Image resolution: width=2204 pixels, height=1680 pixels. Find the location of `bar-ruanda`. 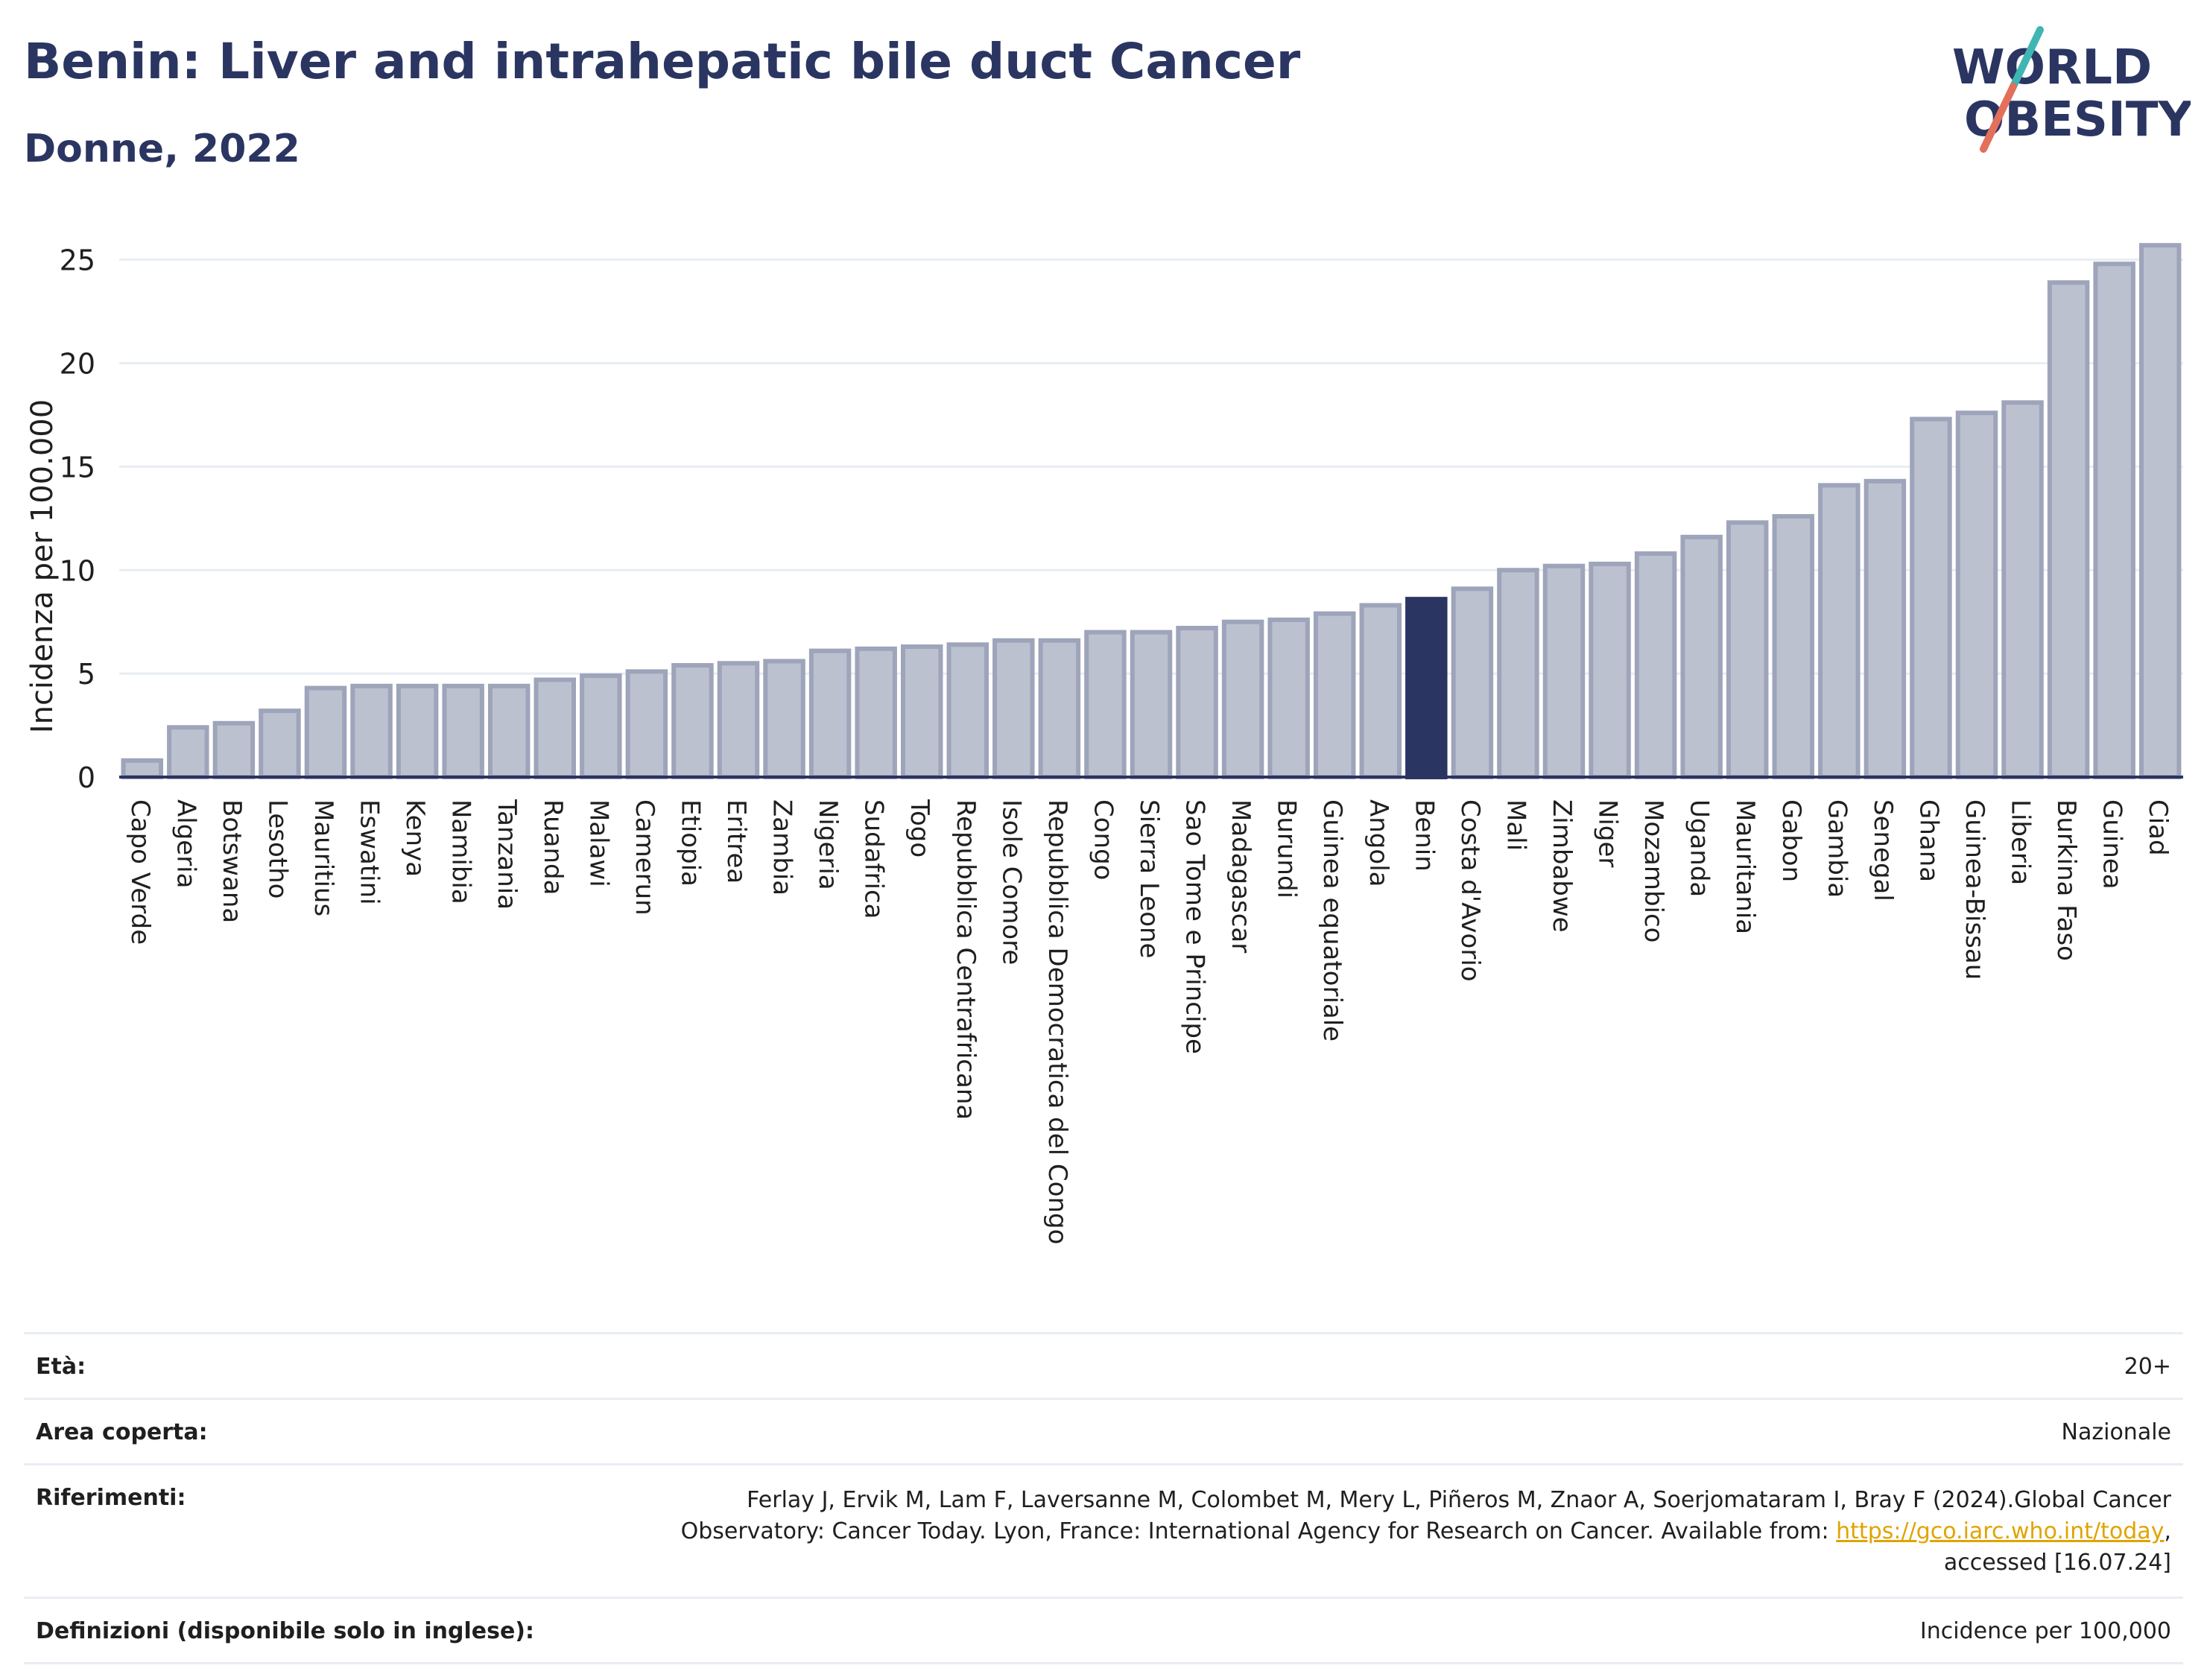

bar-ruanda is located at coordinates (555, 728).